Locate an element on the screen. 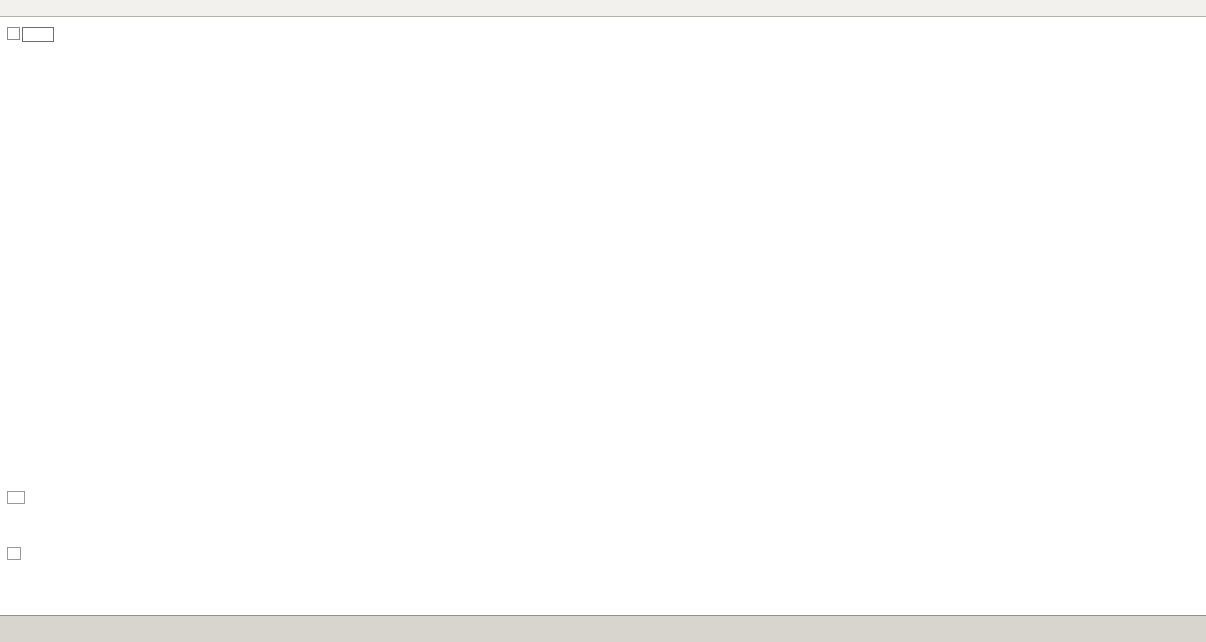 This screenshot has width=1206, height=642. timeframe-toolbar is located at coordinates (603, 8).